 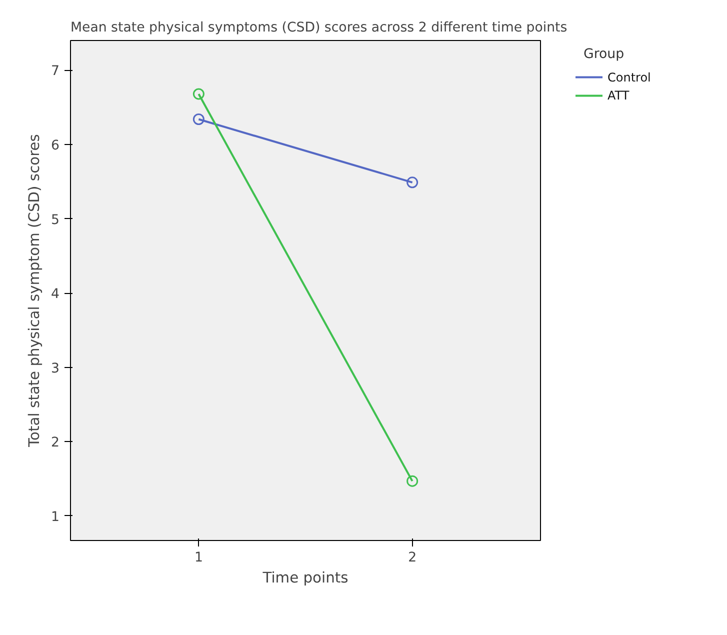 What do you see at coordinates (305, 578) in the screenshot?
I see `x-axis-title: Time points` at bounding box center [305, 578].